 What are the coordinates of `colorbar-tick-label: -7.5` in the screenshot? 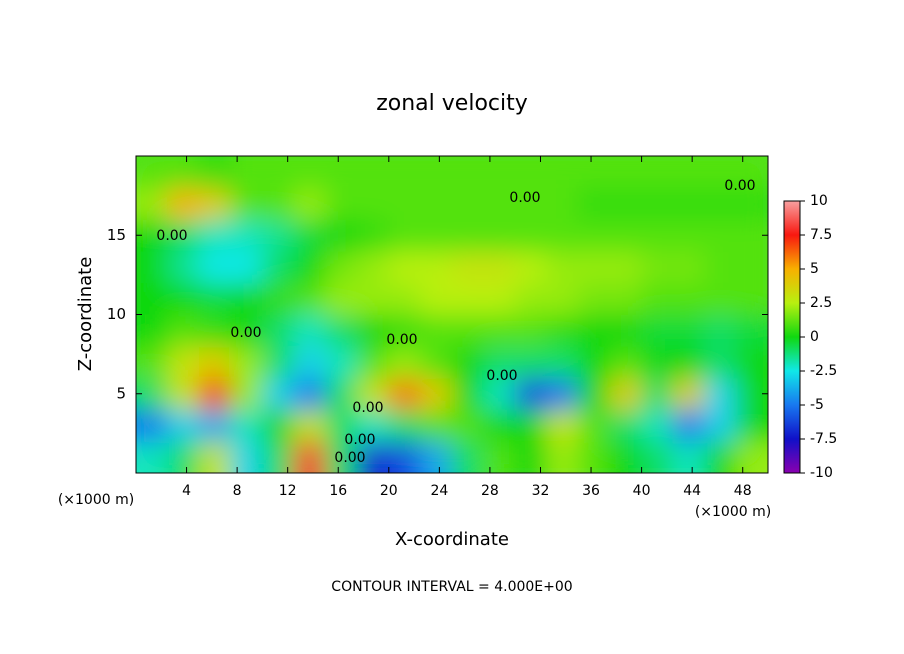 It's located at (823, 439).